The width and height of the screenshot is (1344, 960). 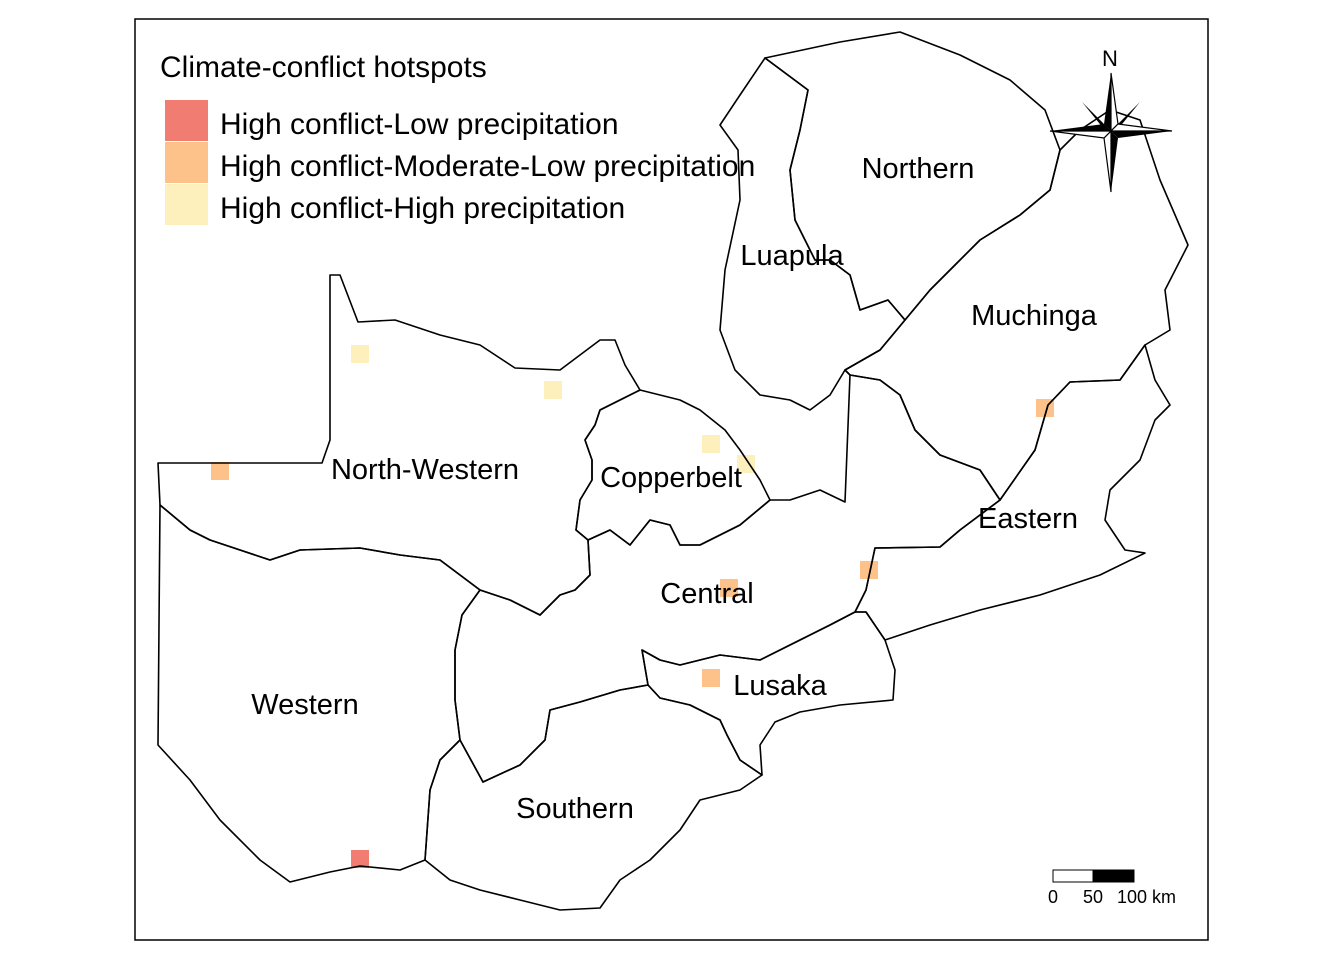 I want to click on label-north-western: North-Western, so click(x=425, y=470).